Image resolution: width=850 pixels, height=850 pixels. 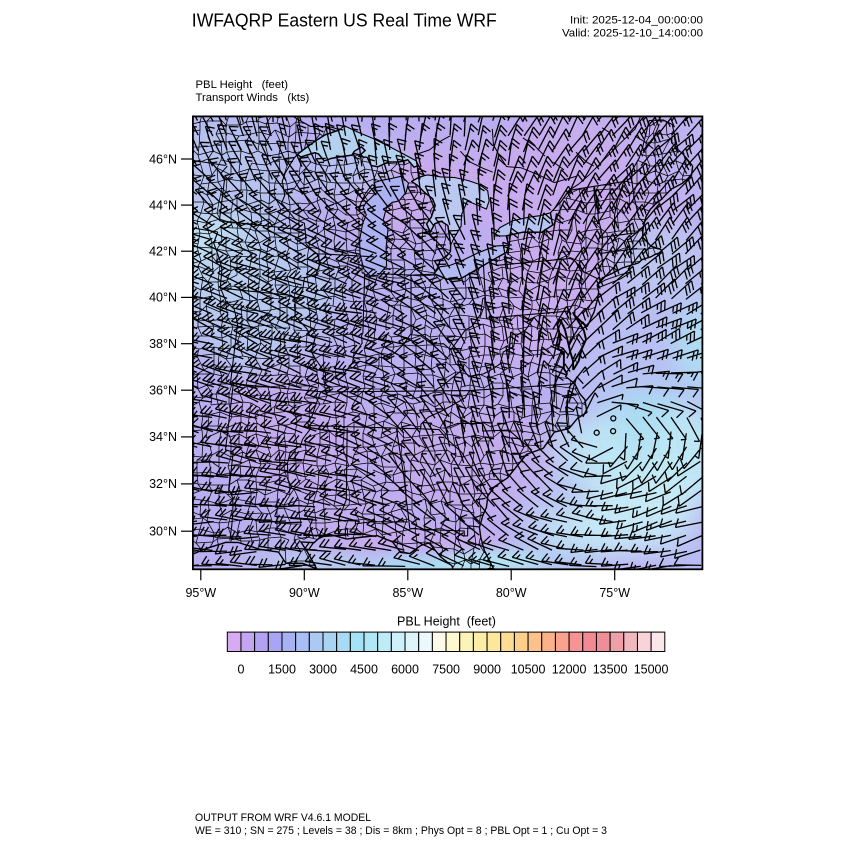 I want to click on svg-text:IWFAQRP Eastern US Real Time W: IWFAQRP Eastern US Real Time WRF, so click(x=344, y=21).